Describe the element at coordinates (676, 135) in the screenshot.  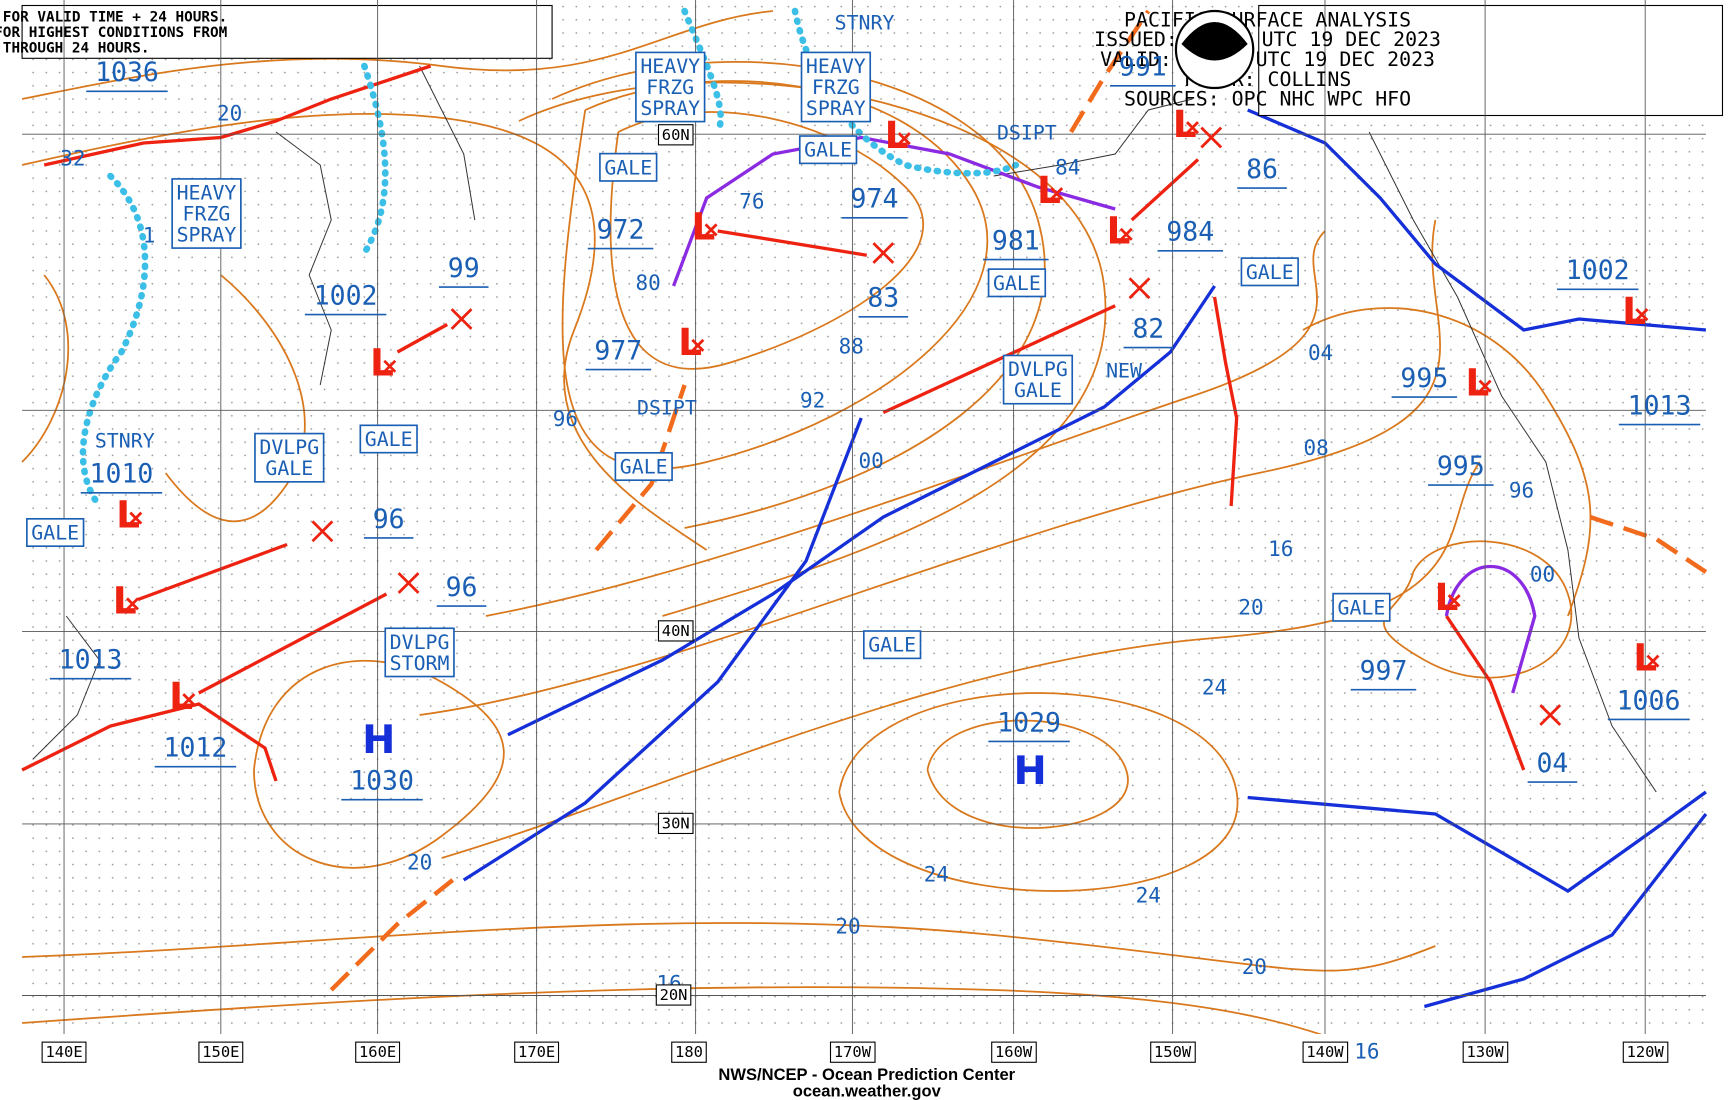
I see `latitude-label: 60N` at that location.